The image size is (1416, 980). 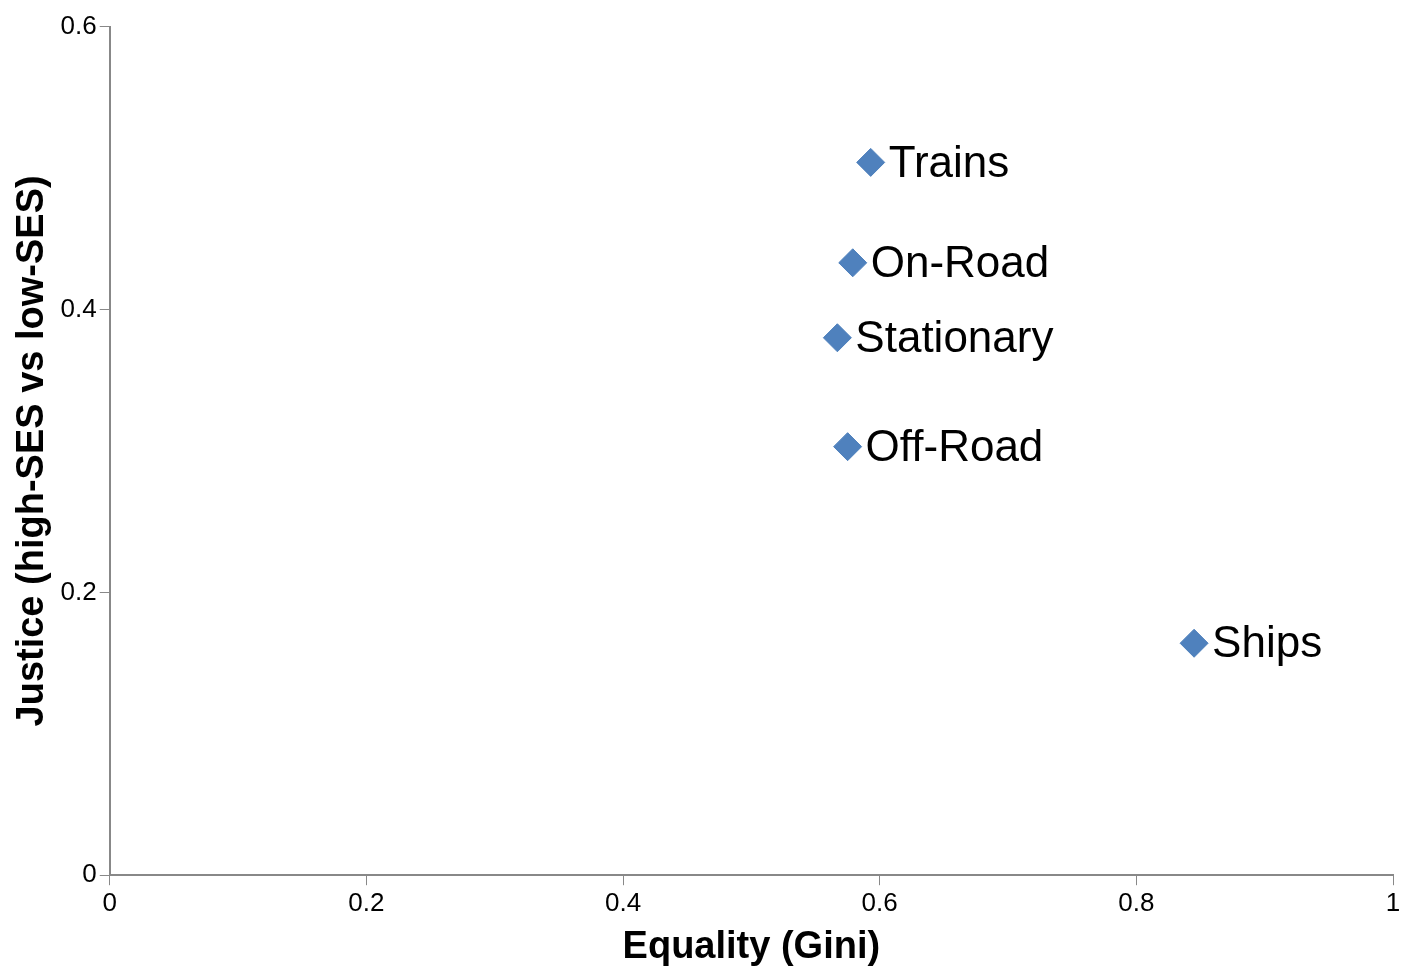 I want to click on y-tick-label: 0, so click(x=89, y=873).